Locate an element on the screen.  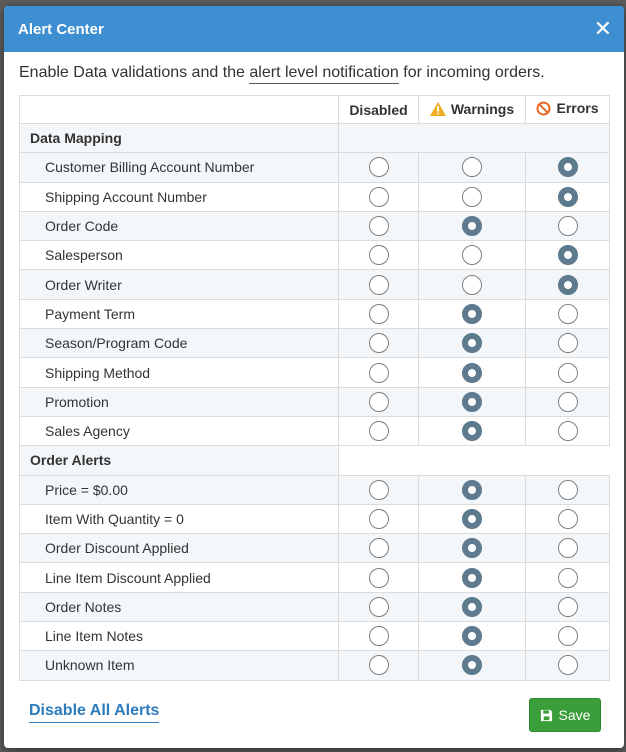
disable-all-alerts-link: Disable All Alerts is located at coordinates (94, 712).